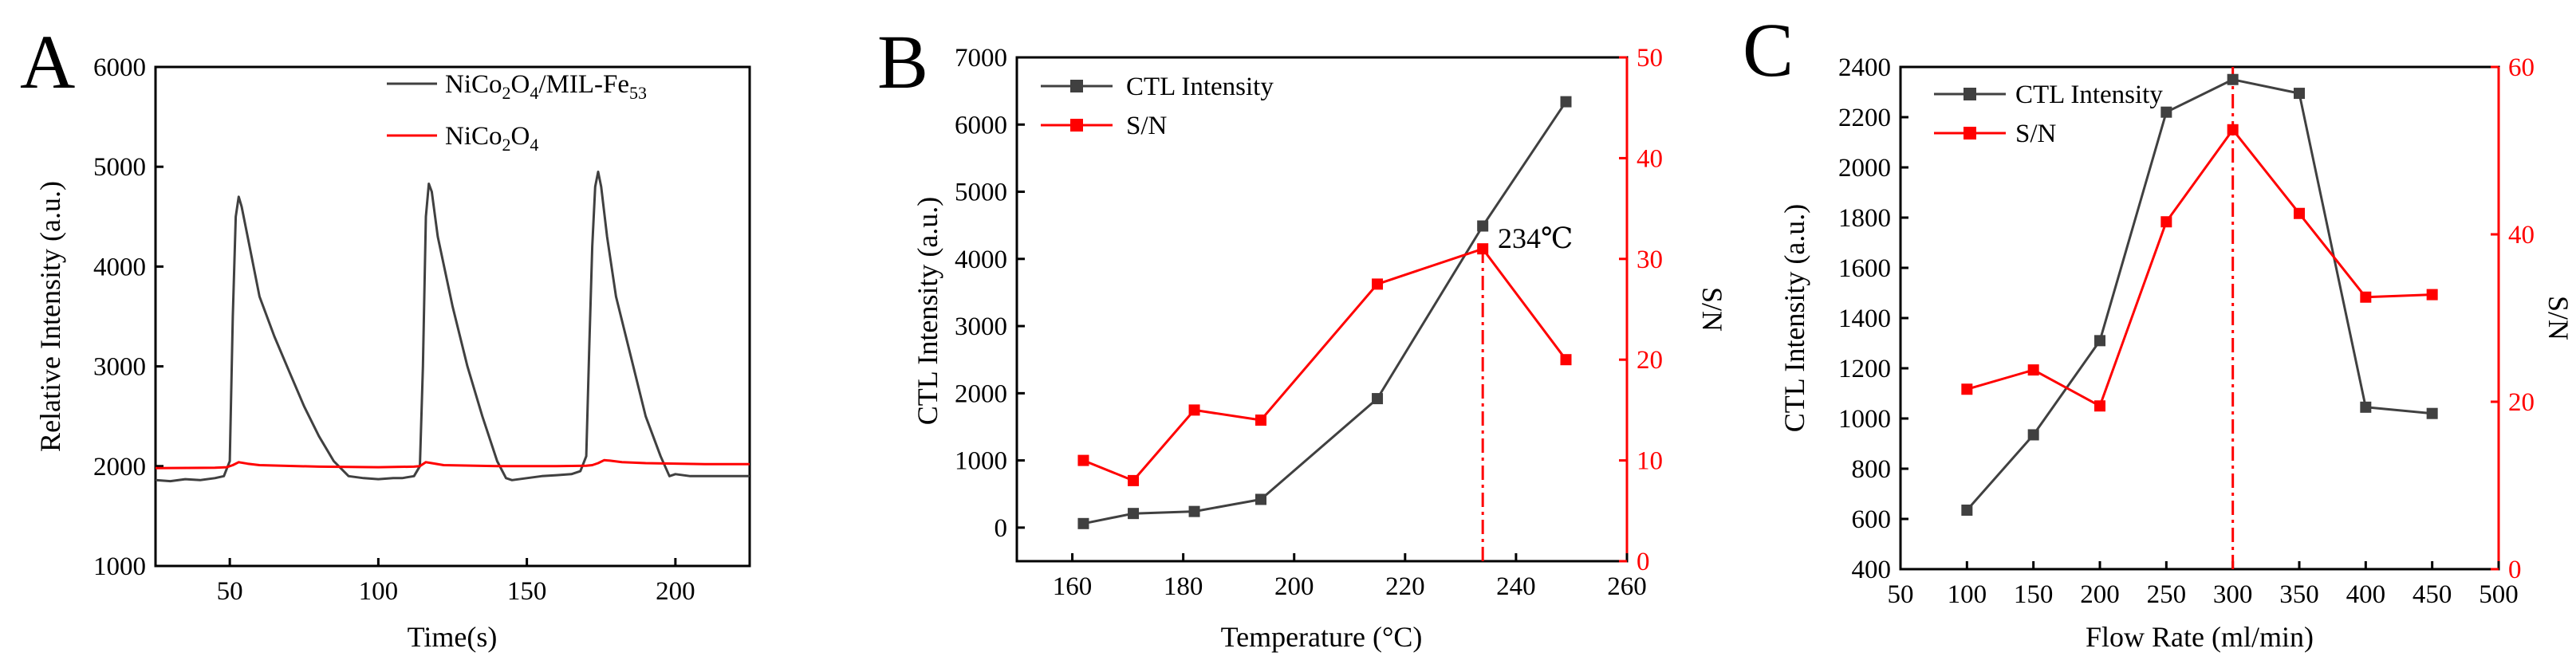 This screenshot has width=2576, height=668. Describe the element at coordinates (1643, 562) in the screenshot. I see `y2-tick-label-b-0: 0` at that location.